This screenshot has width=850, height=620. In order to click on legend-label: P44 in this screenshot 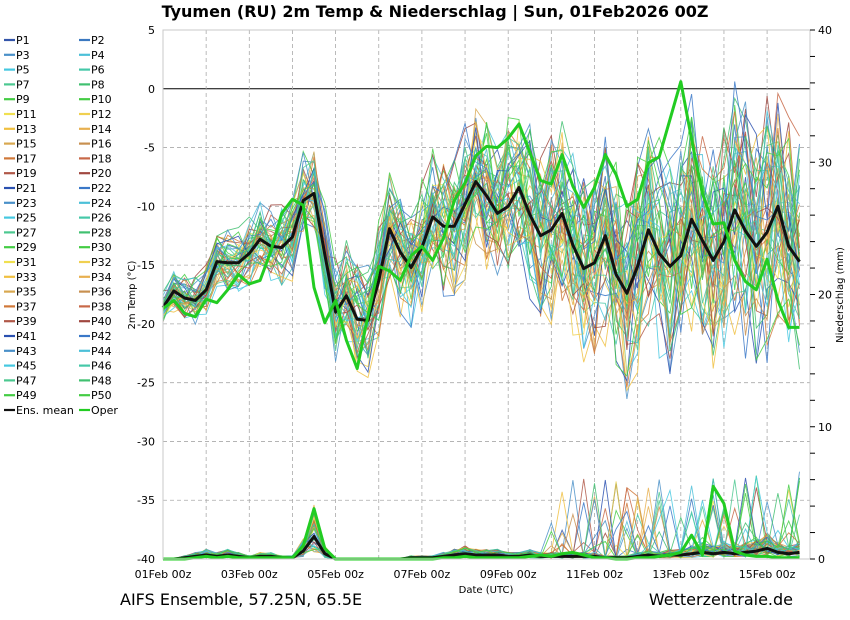, I will do `click(101, 351)`.